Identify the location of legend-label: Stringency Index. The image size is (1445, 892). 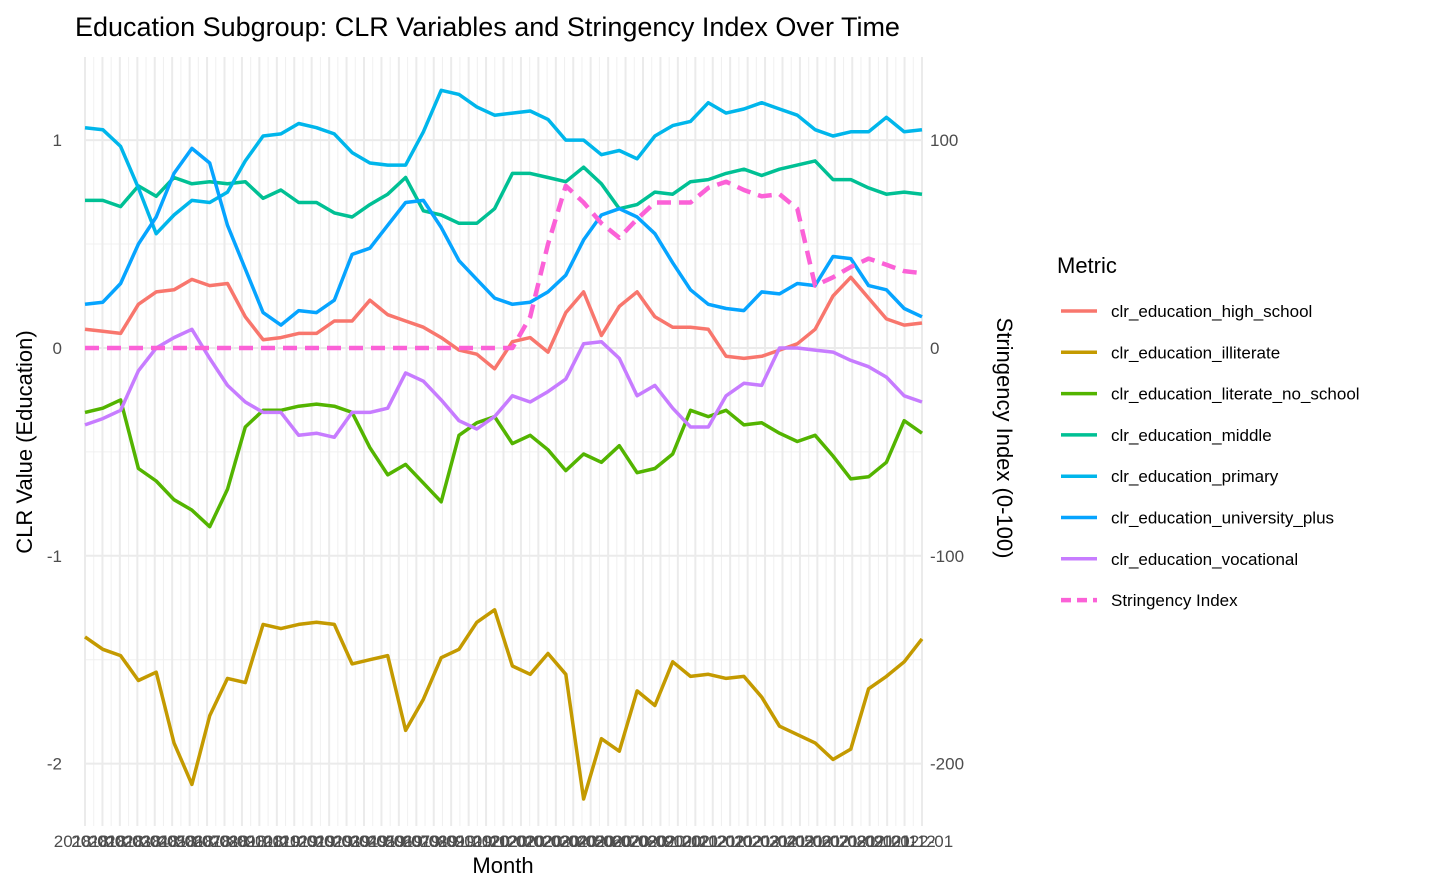
(1174, 600).